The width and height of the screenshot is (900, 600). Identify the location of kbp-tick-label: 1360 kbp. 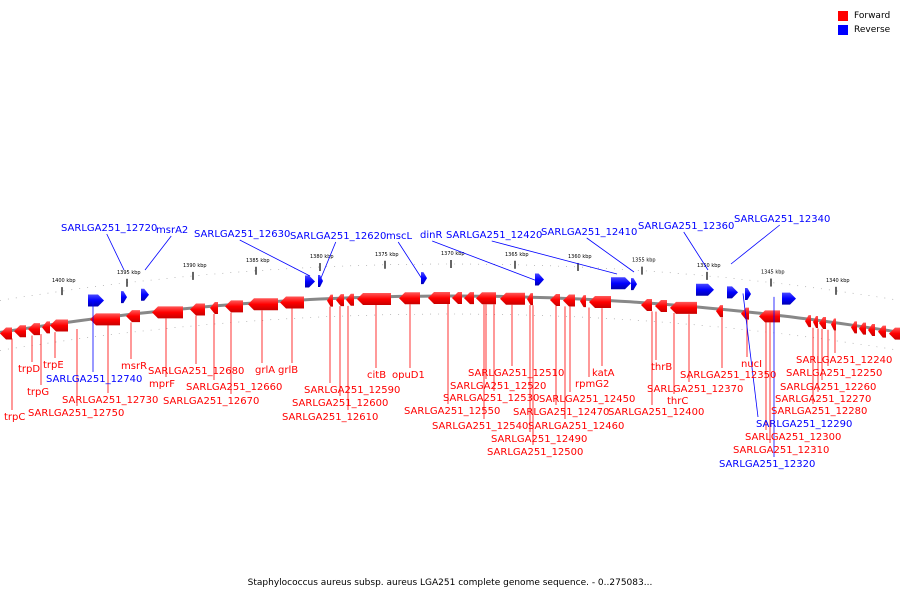
(580, 257).